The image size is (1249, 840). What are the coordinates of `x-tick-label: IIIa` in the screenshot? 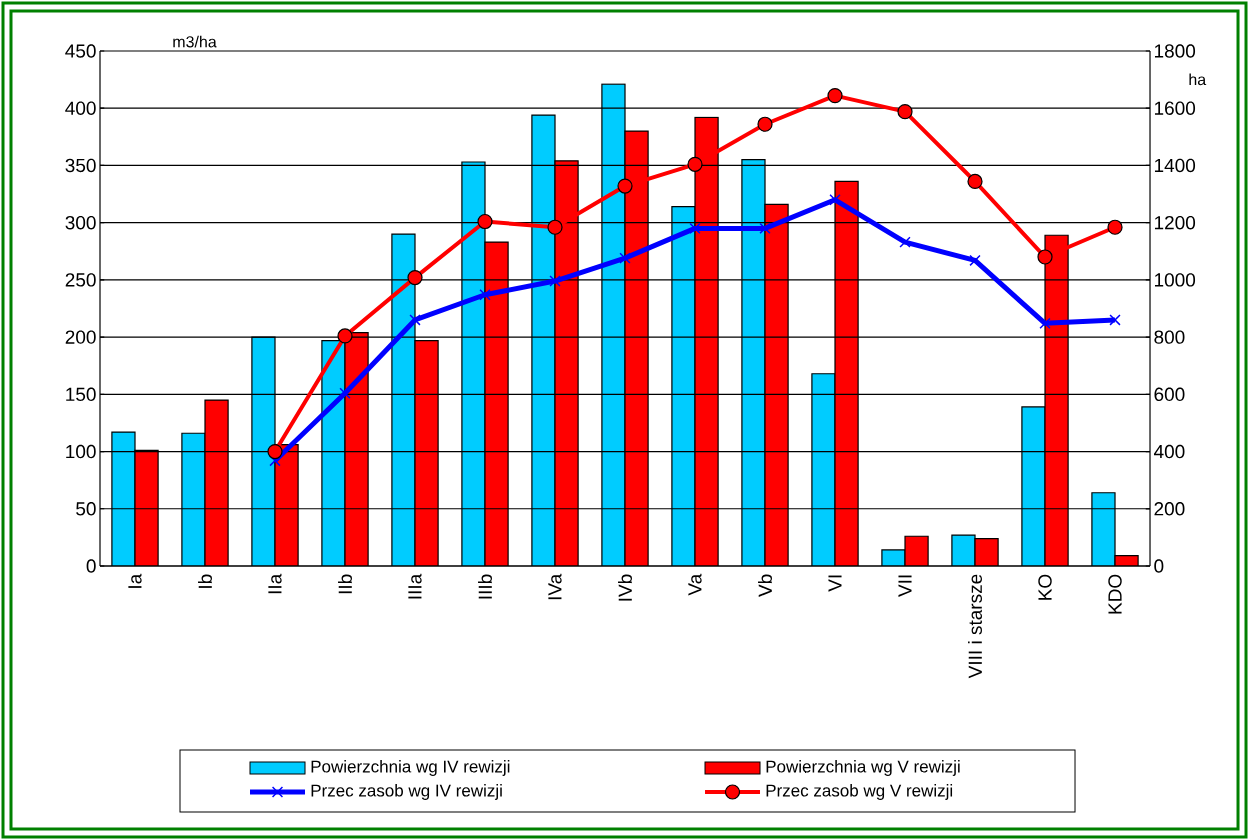 It's located at (415, 586).